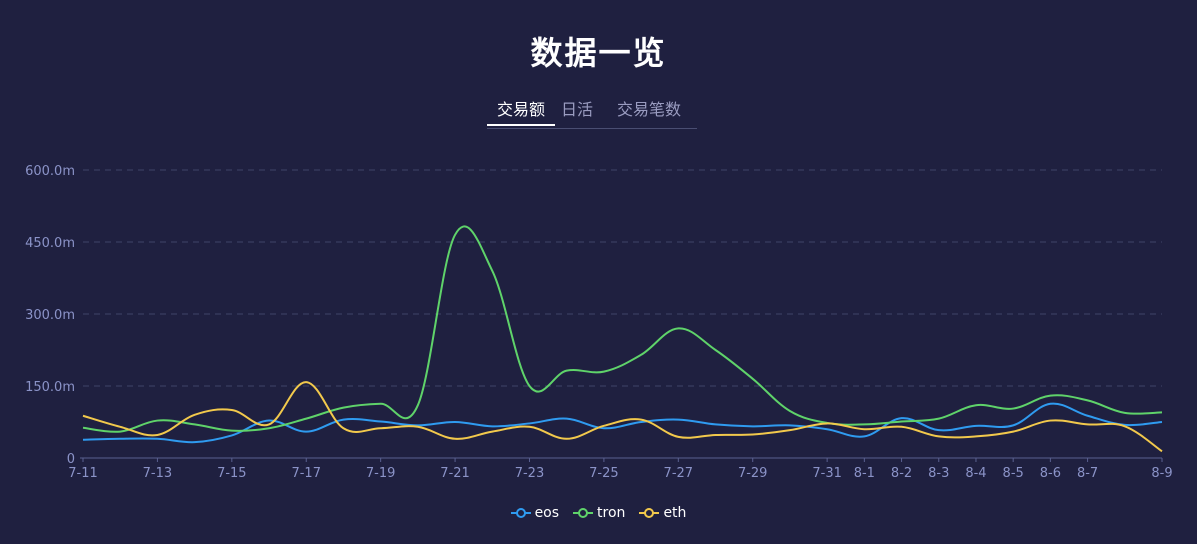  What do you see at coordinates (232, 473) in the screenshot?
I see `x-tick-label: 7-15` at bounding box center [232, 473].